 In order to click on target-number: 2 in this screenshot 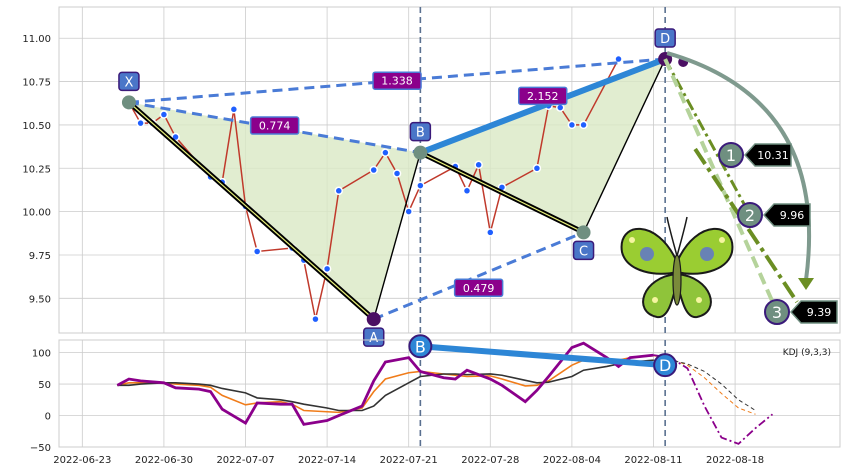, I will do `click(750, 215)`.